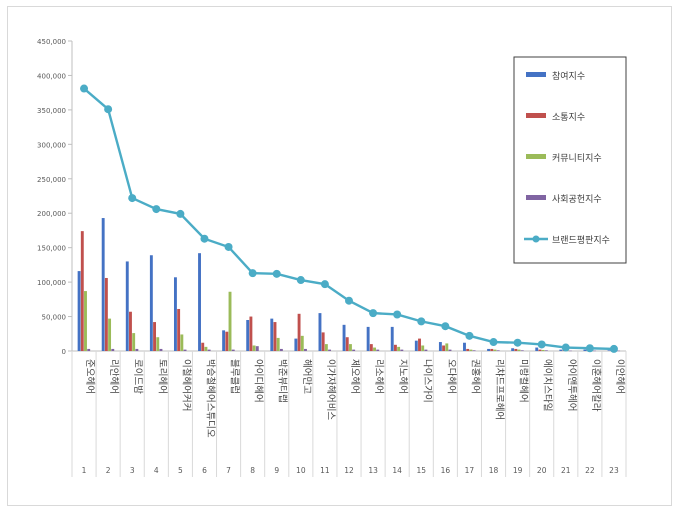  Describe the element at coordinates (134, 342) in the screenshot. I see `bar-커뮤니티지수-3` at that location.